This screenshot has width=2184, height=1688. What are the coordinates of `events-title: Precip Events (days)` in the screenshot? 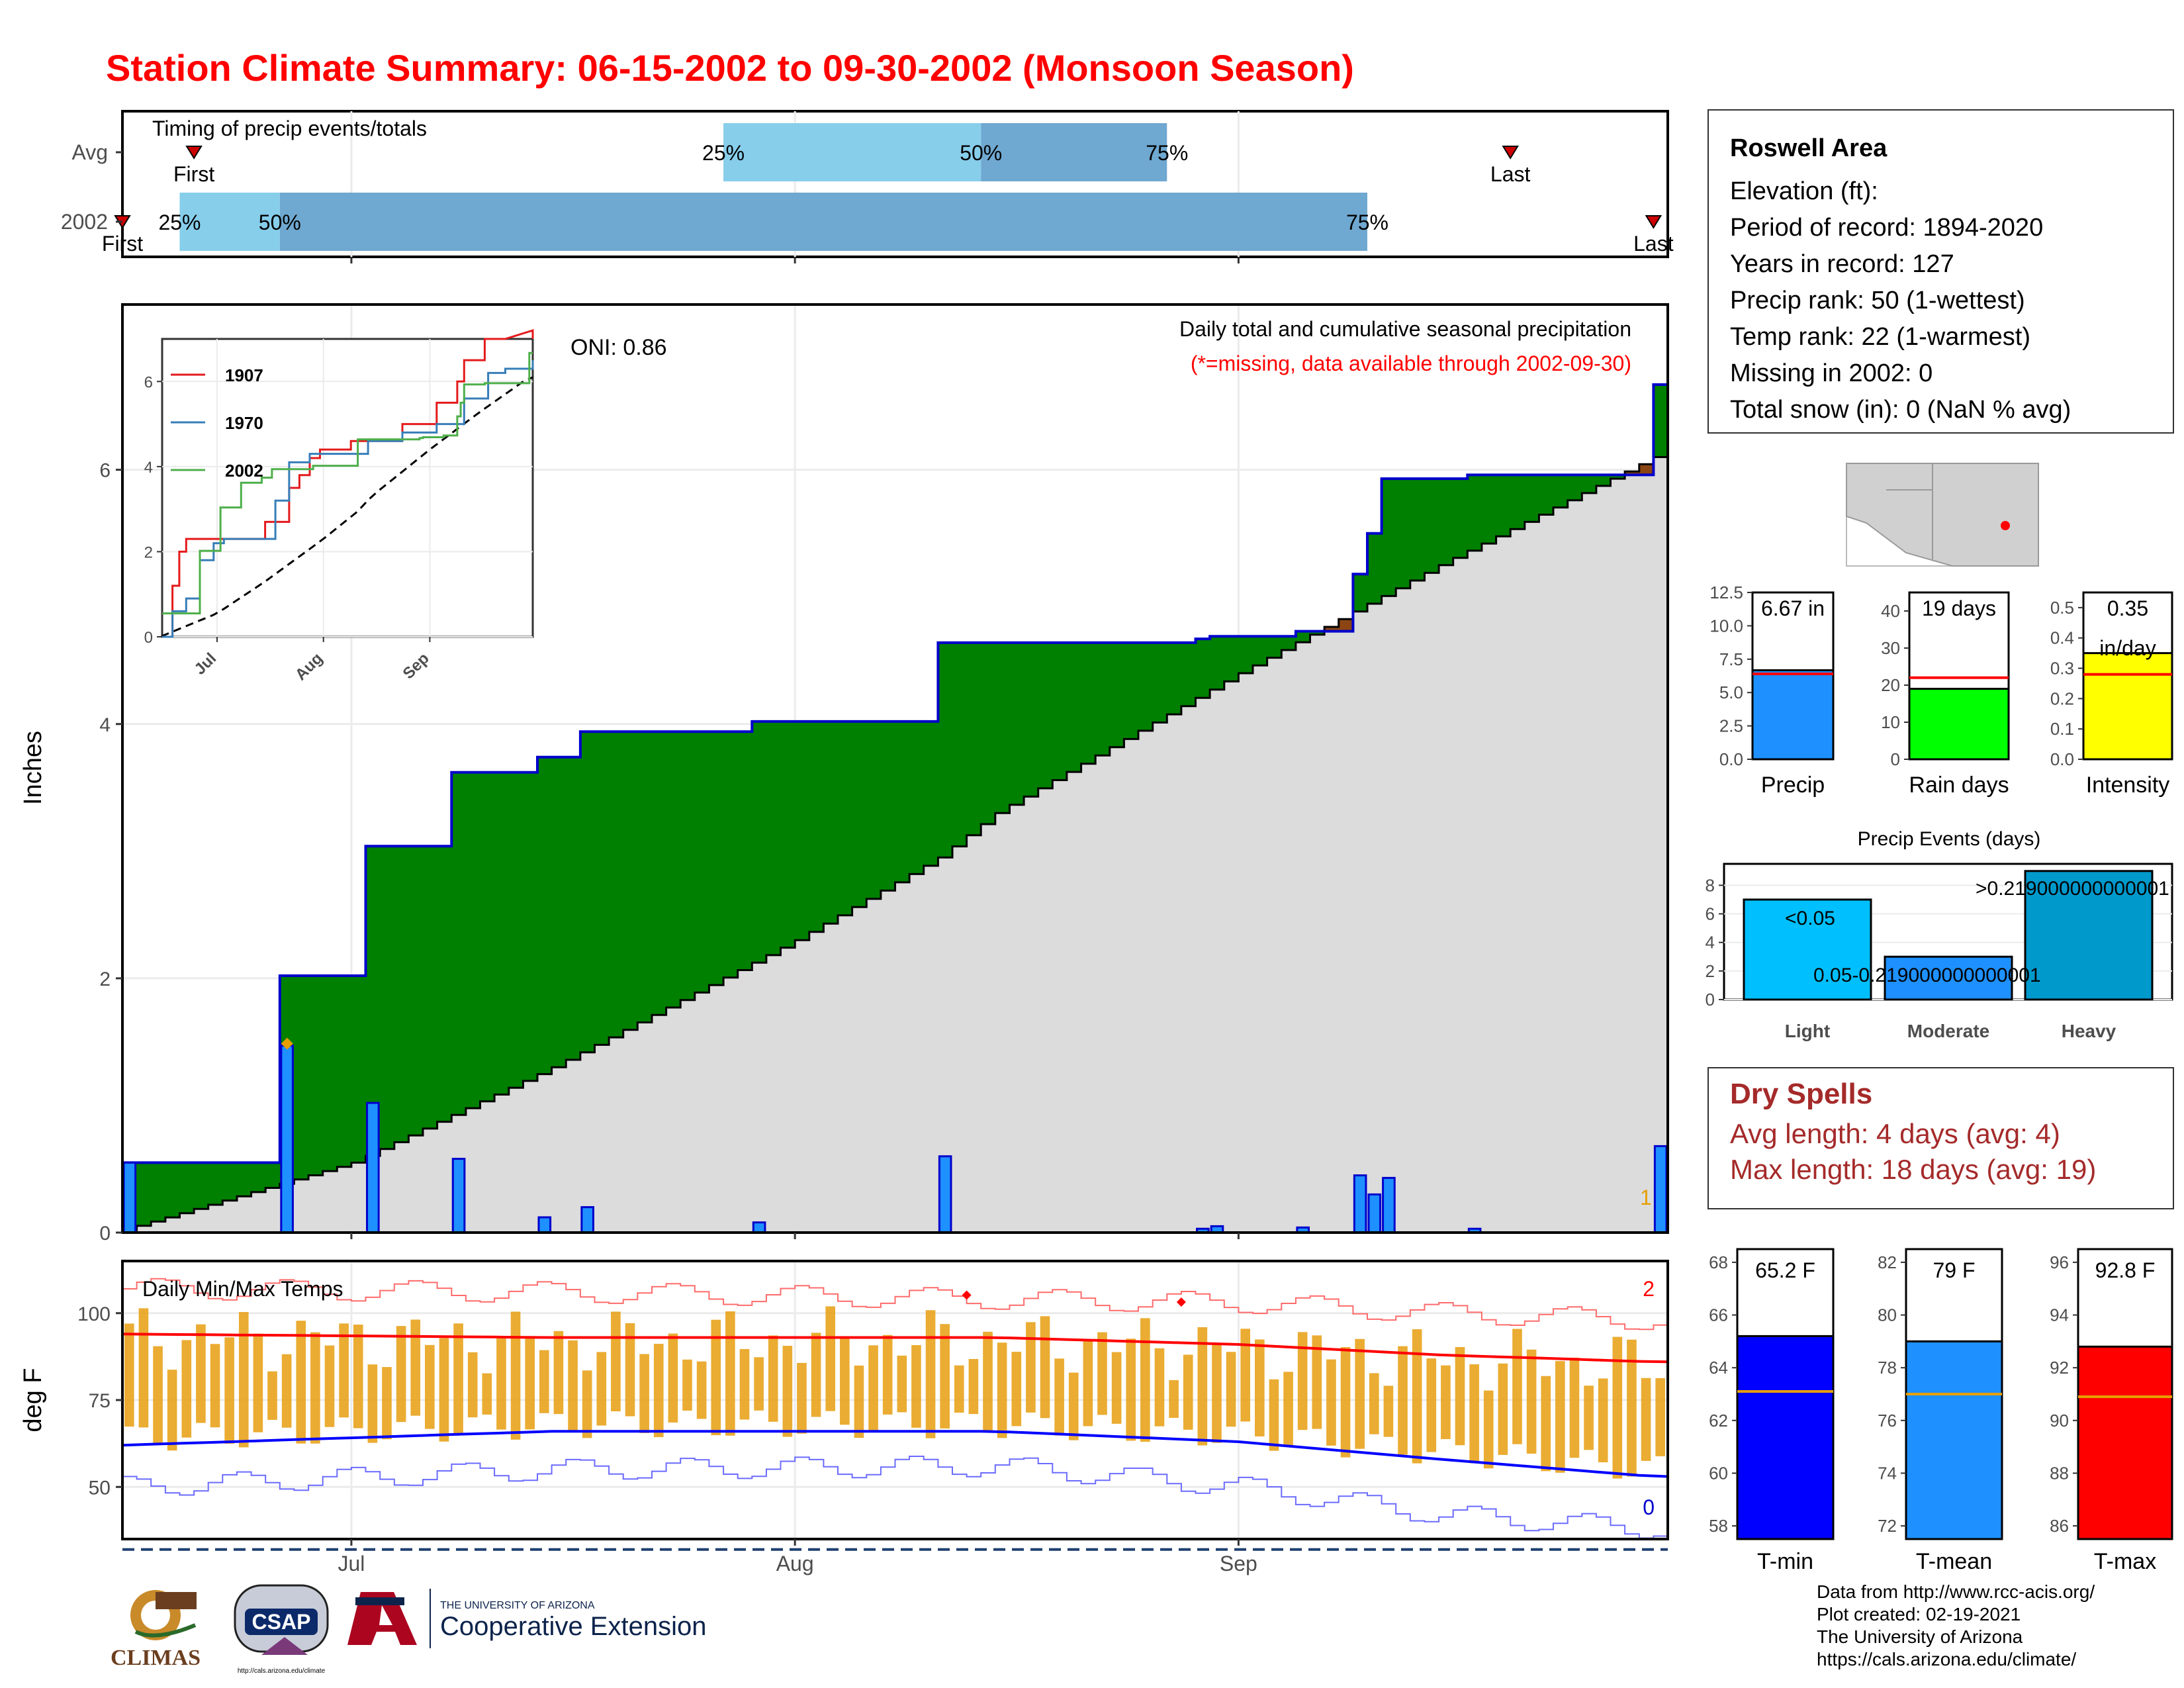 It's located at (1949, 839).